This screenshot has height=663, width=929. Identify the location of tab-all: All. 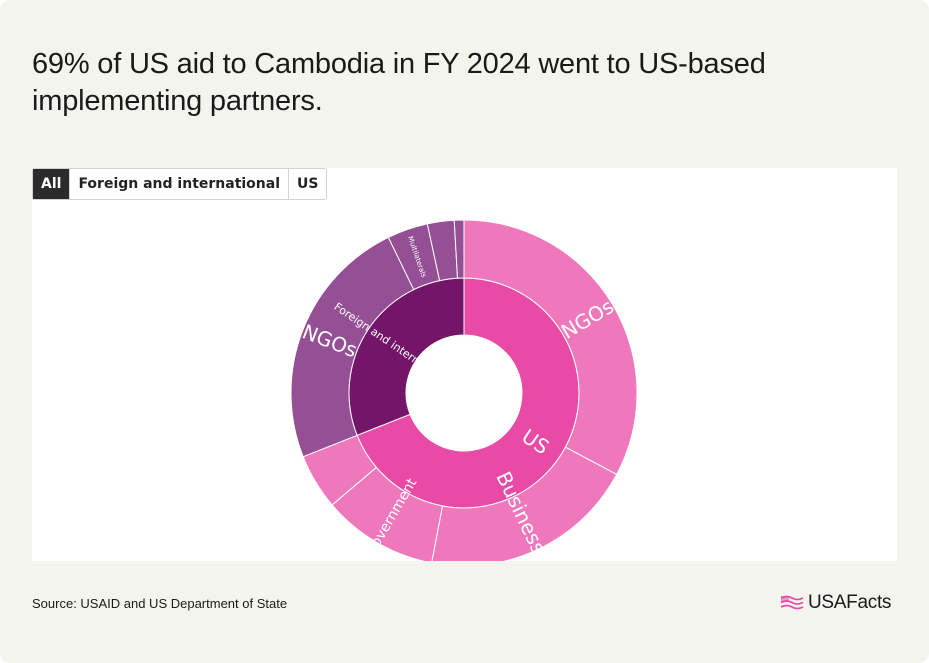
(52, 184).